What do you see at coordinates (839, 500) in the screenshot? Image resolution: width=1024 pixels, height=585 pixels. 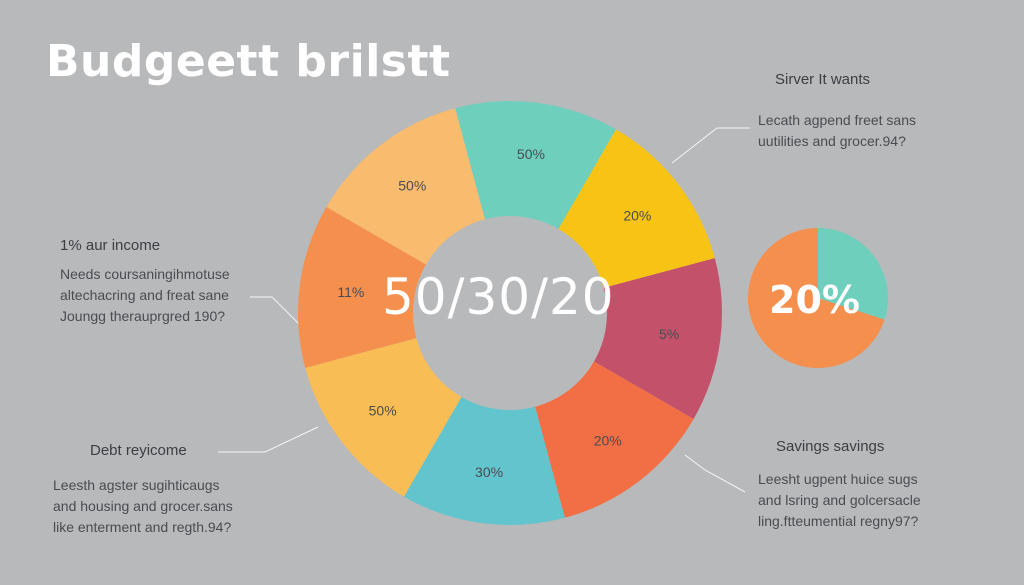 I see `block-line: and lsring and golcersacle` at bounding box center [839, 500].